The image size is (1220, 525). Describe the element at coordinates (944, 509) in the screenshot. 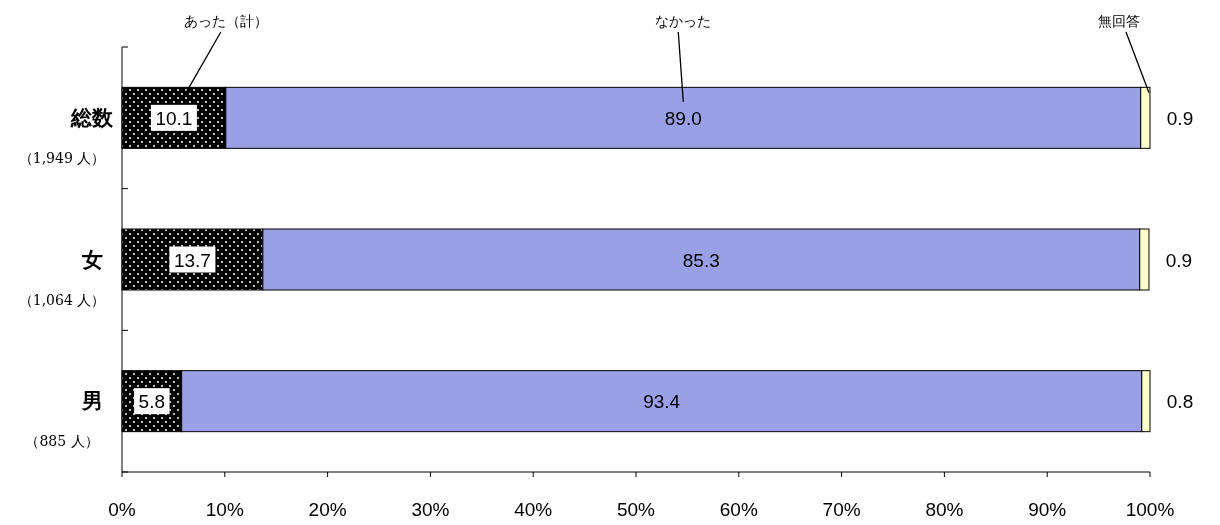

I see `x-tick-label: 80%` at that location.